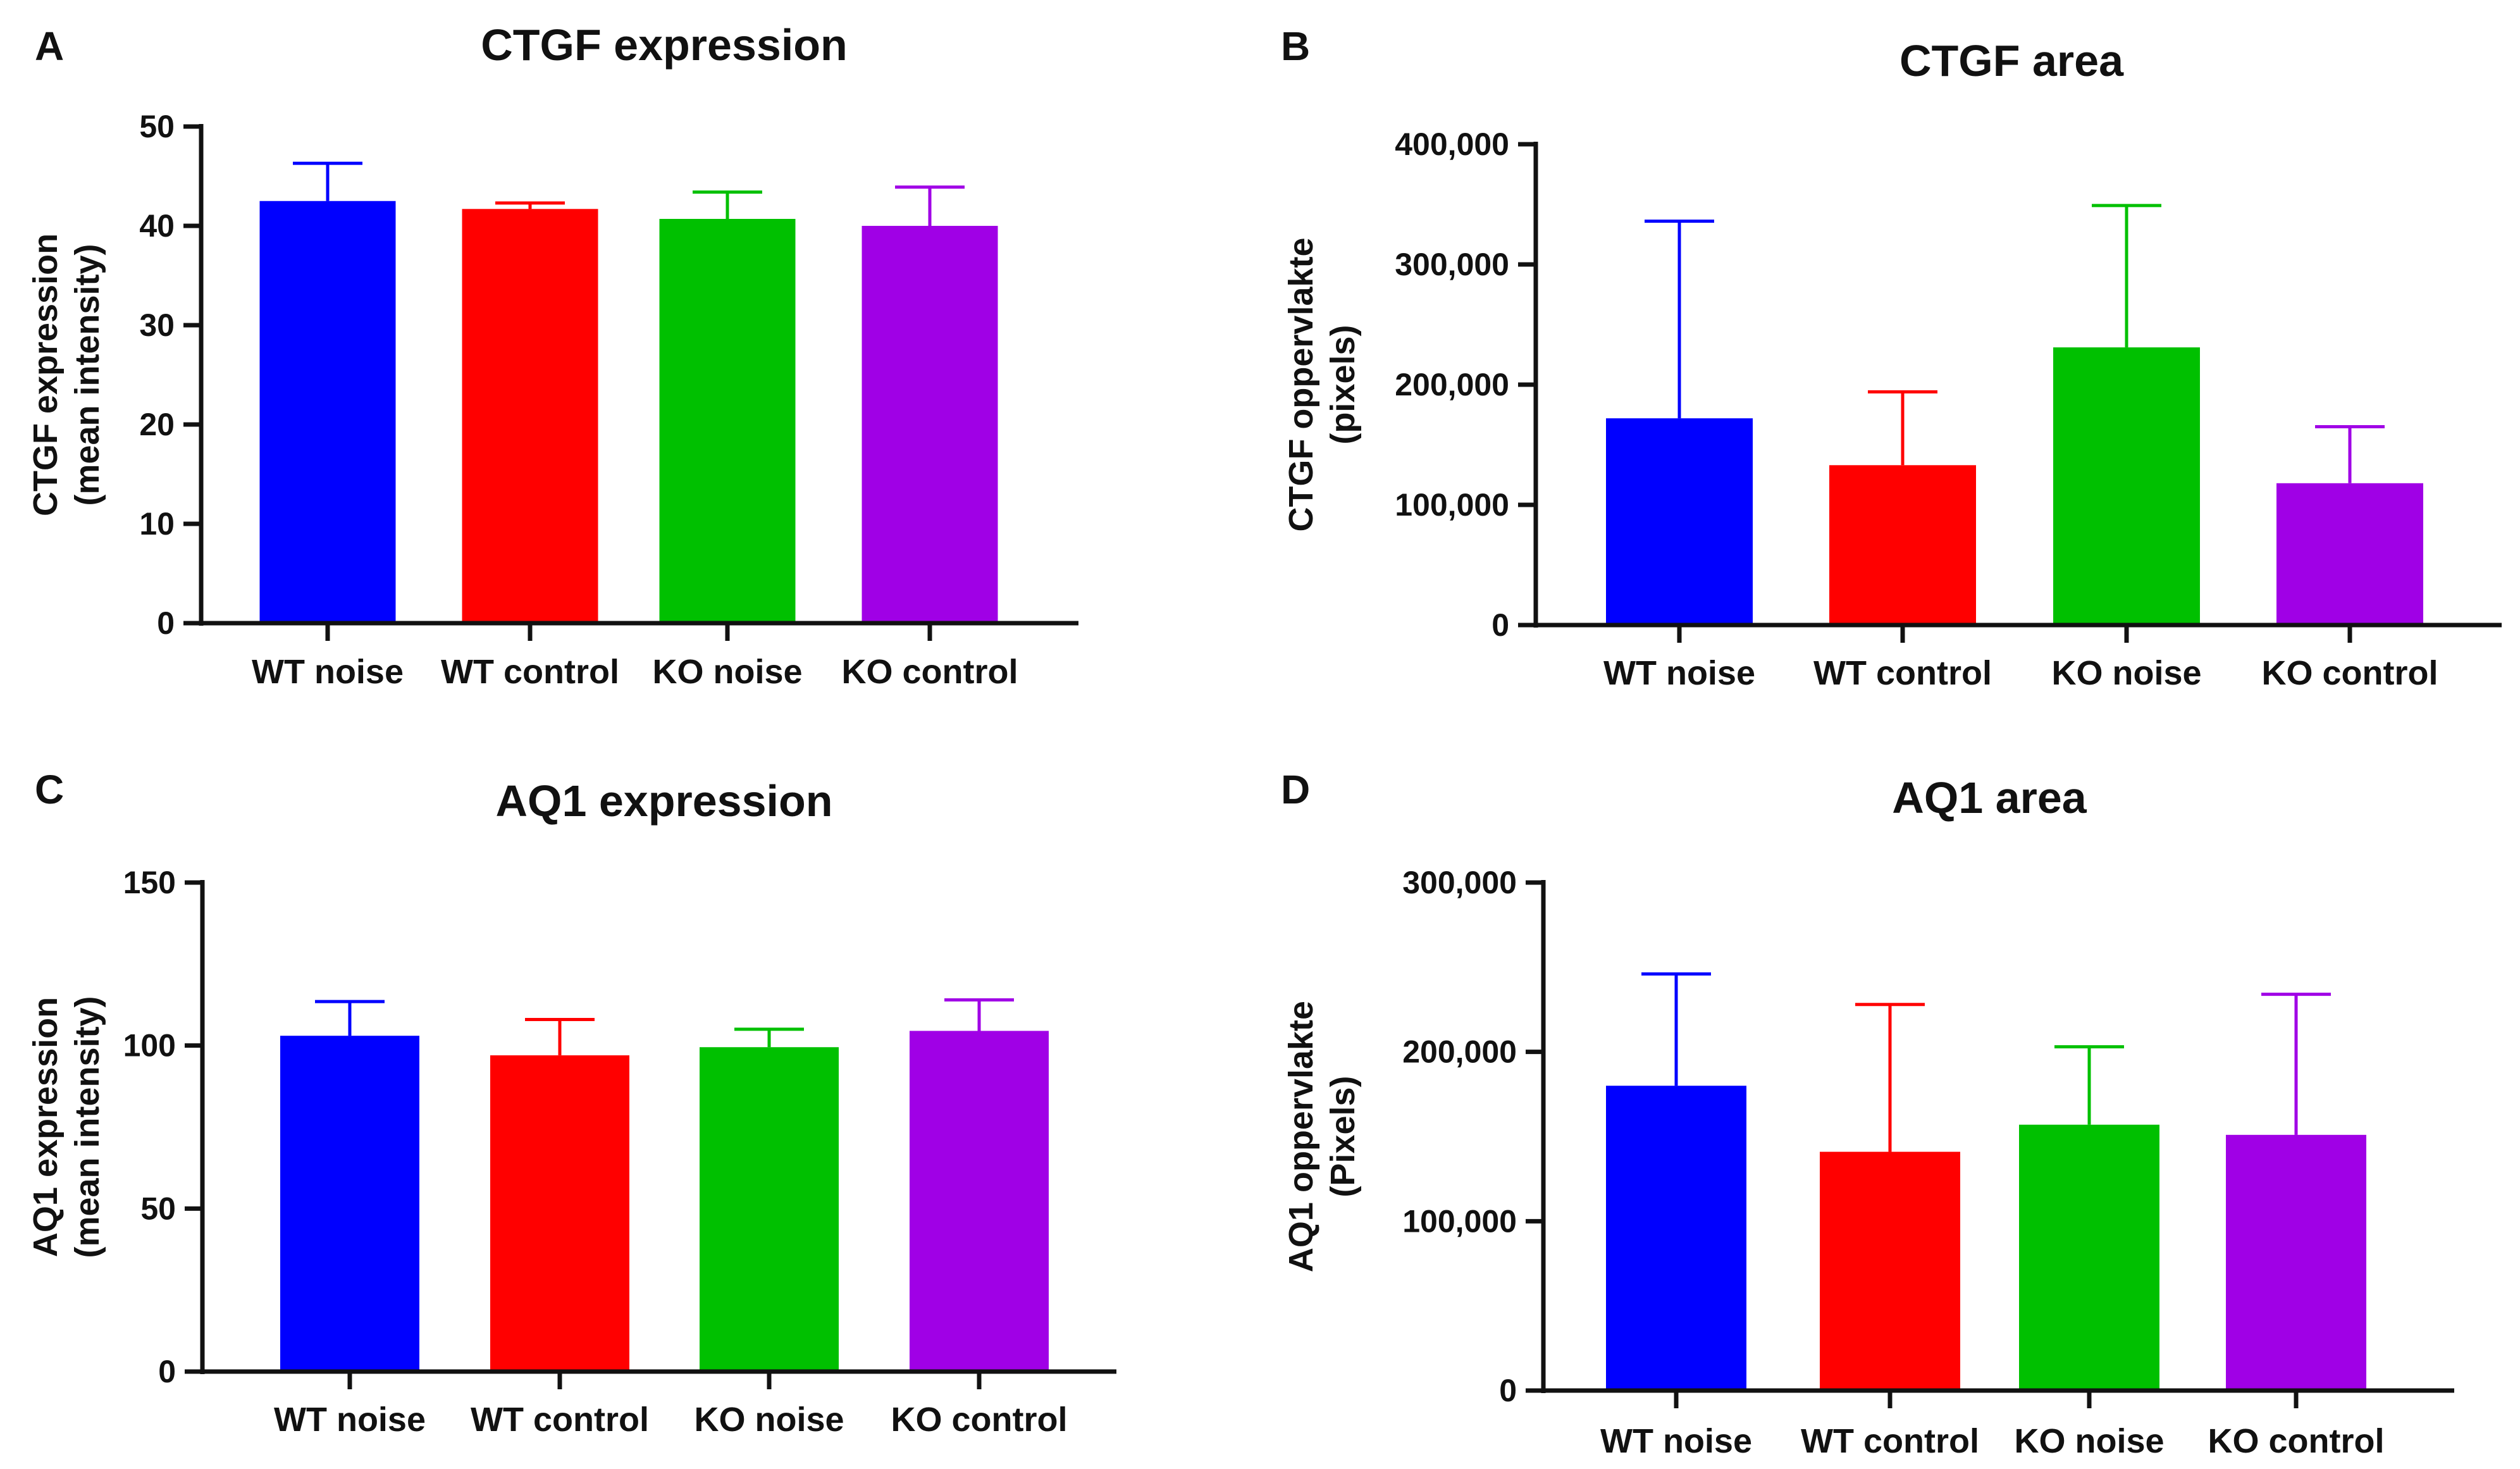 The width and height of the screenshot is (2520, 1469). What do you see at coordinates (1295, 789) in the screenshot?
I see `panel-letter: D` at bounding box center [1295, 789].